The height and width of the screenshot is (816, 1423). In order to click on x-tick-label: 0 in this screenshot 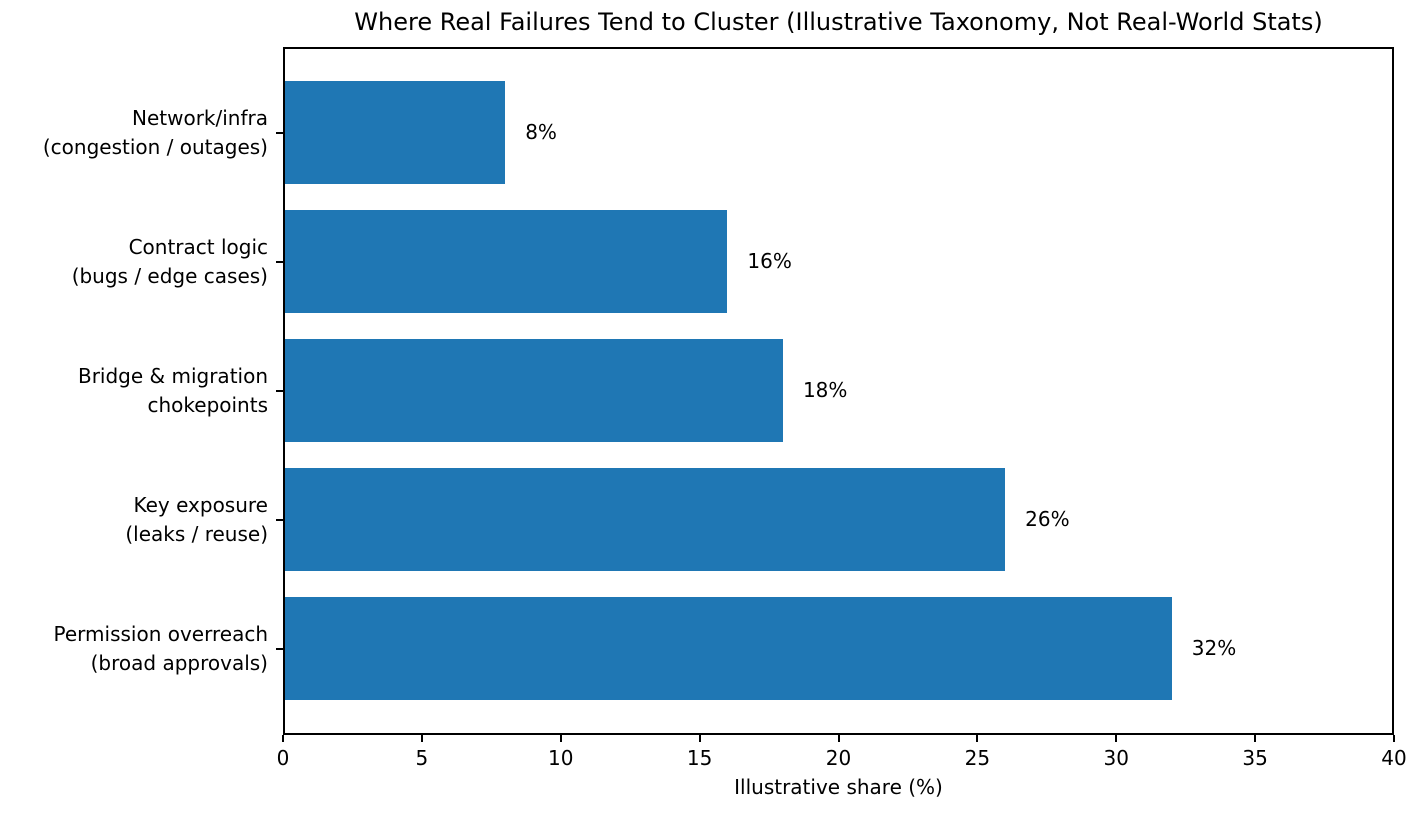, I will do `click(283, 758)`.